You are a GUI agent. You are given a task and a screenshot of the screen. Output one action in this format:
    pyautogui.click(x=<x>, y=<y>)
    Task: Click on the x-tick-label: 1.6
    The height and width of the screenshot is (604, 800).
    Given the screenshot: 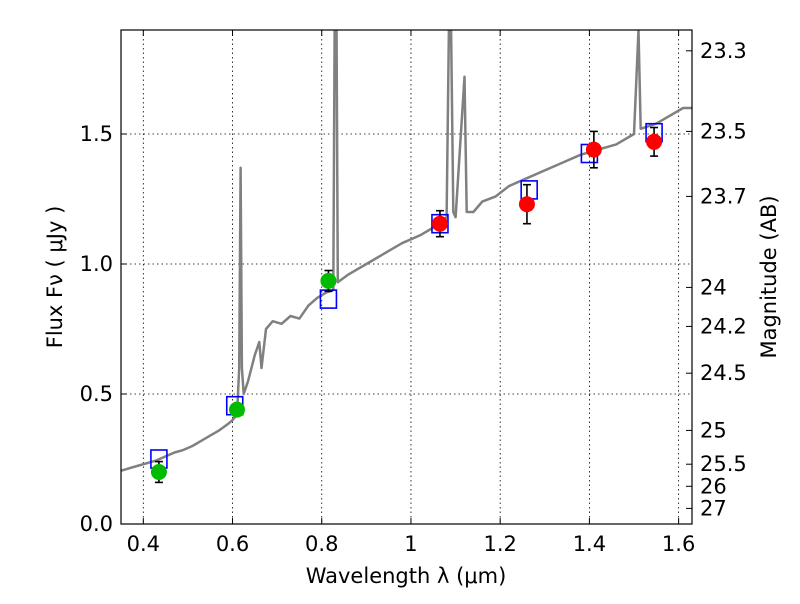 What is the action you would take?
    pyautogui.click(x=678, y=544)
    